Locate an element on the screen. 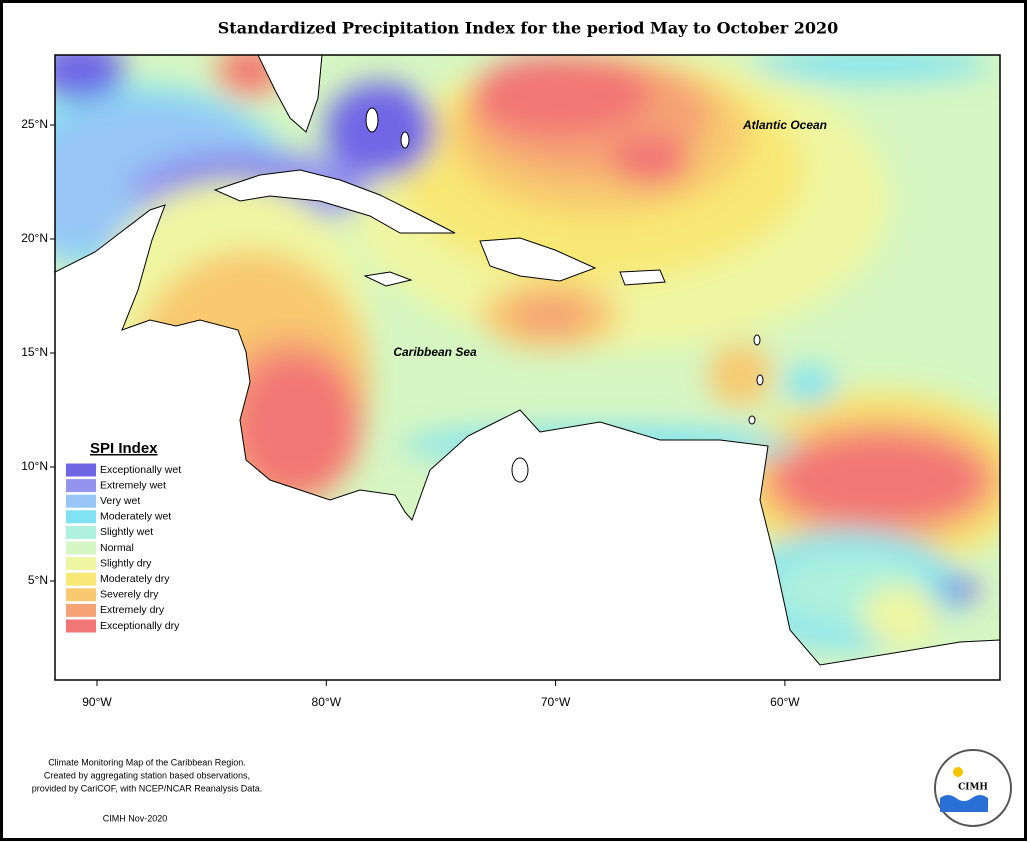 This screenshot has height=843, width=1030. lat-label: 10°N is located at coordinates (34, 466).